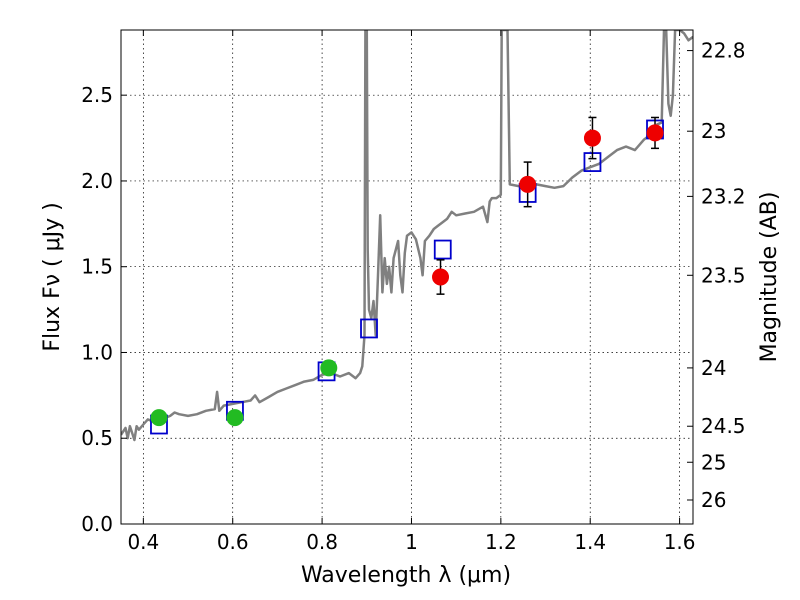 The image size is (800, 600). I want to click on y-tick-label: 1.5, so click(97, 267).